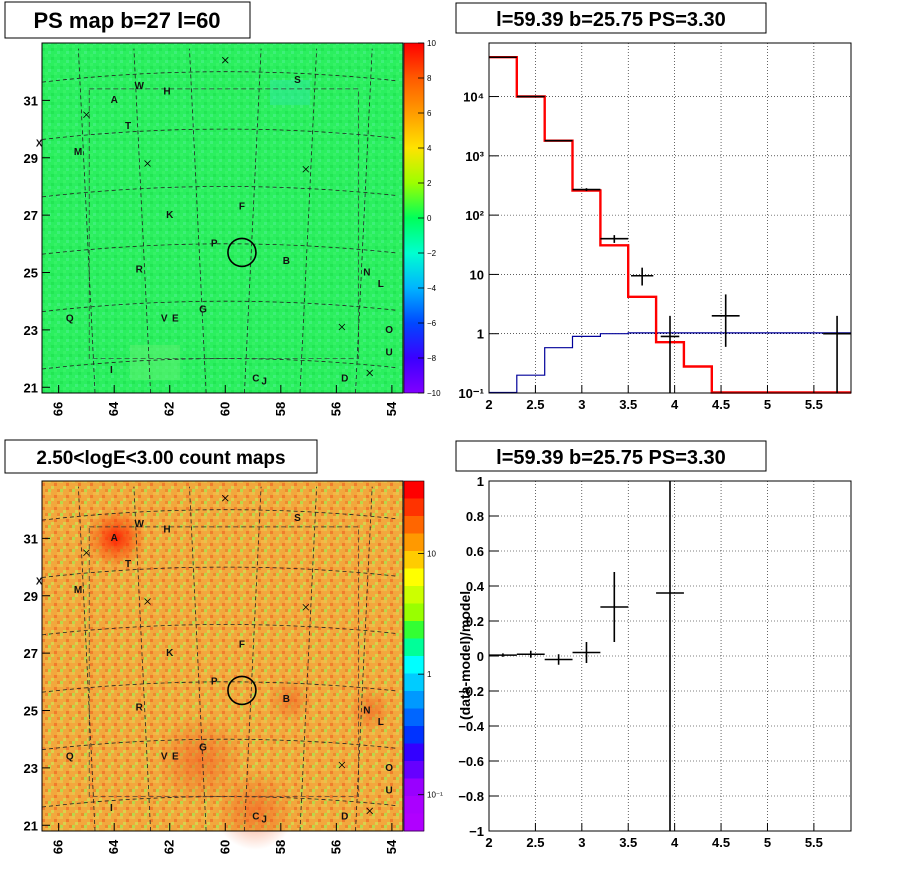 This screenshot has height=875, width=898. I want to click on y-tick-label: 0.4, so click(475, 586).